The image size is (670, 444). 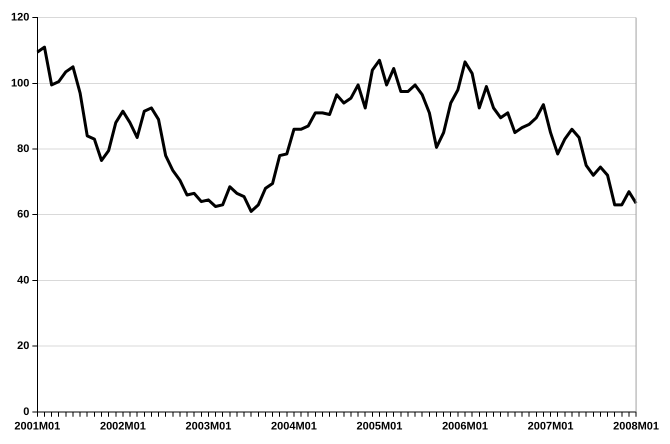 I want to click on y-tick-label: 20, so click(x=23, y=346).